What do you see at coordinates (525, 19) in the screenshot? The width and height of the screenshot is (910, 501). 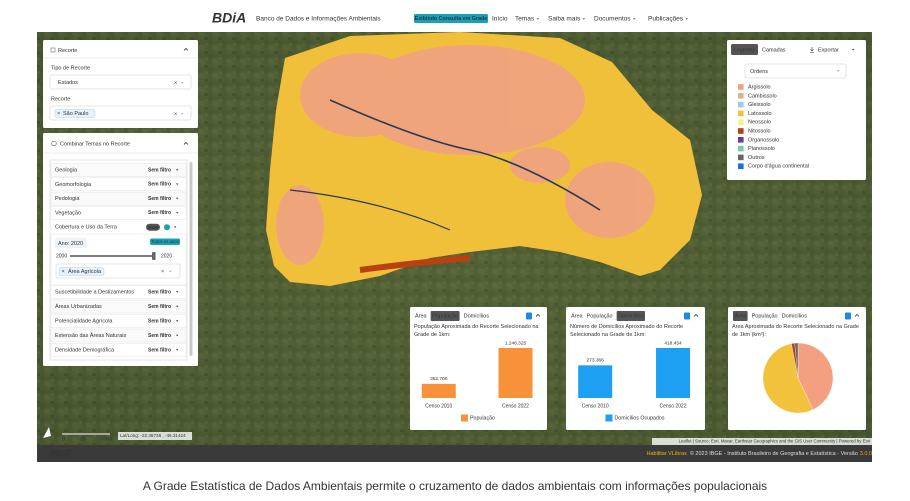 I see `menu-item: Temas` at bounding box center [525, 19].